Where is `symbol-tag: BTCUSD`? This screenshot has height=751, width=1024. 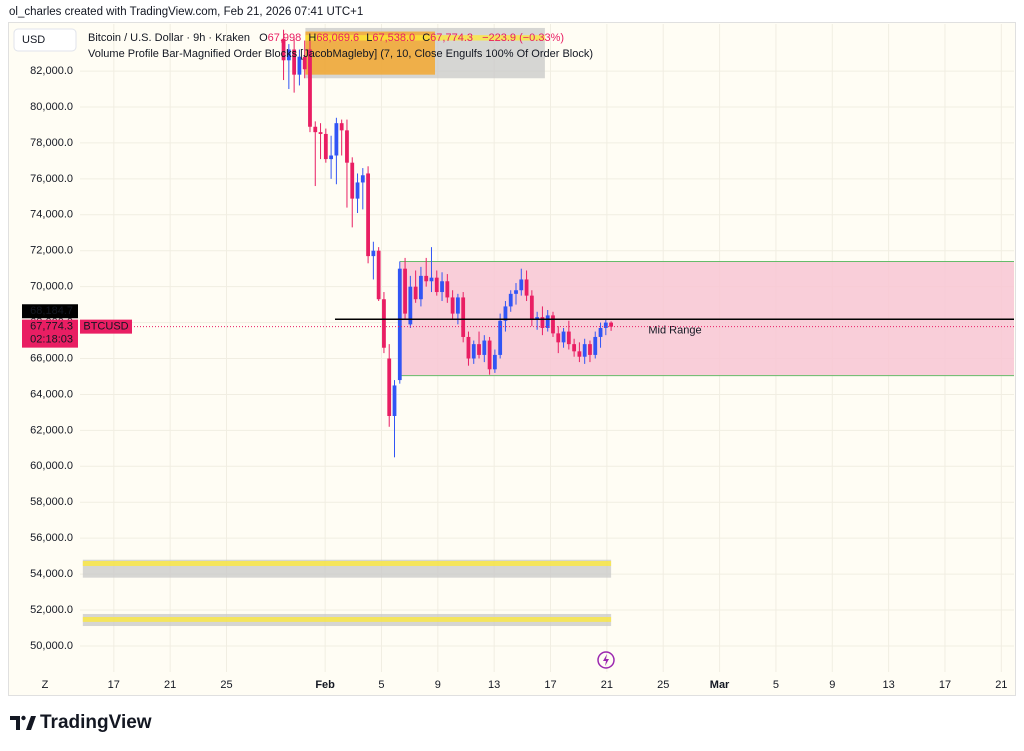 symbol-tag: BTCUSD is located at coordinates (105, 327).